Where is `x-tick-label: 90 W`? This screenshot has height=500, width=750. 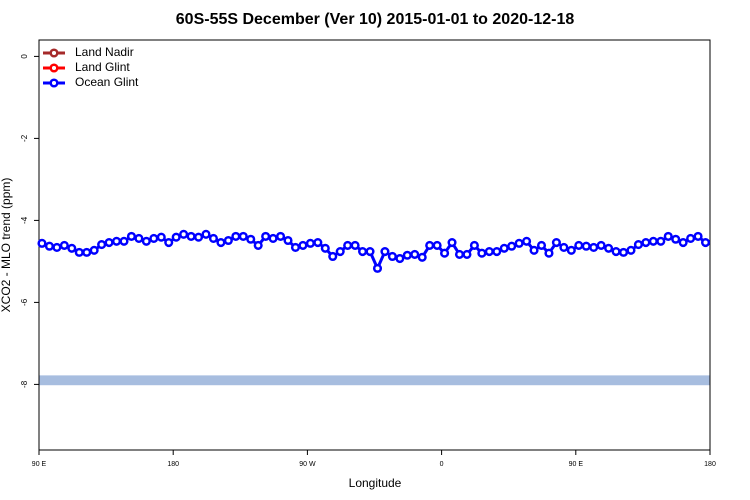 x-tick-label: 90 W is located at coordinates (307, 464).